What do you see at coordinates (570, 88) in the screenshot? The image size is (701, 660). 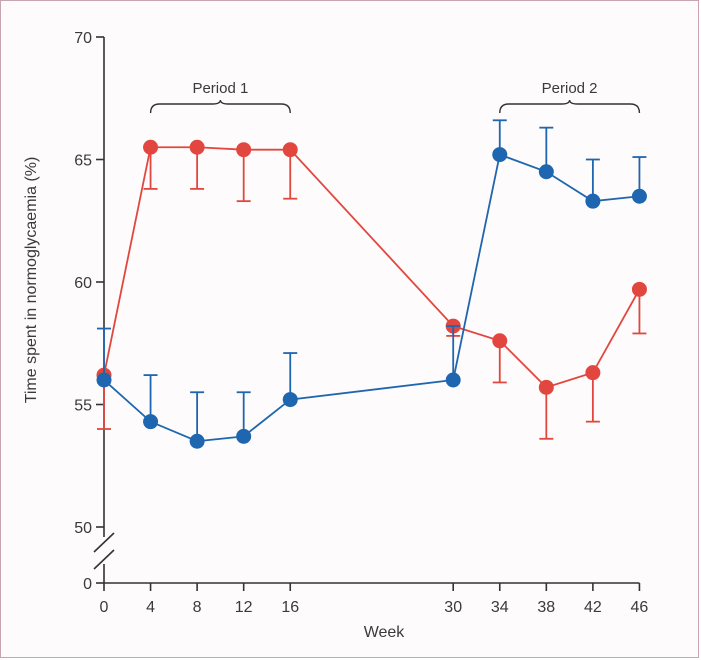 I see `period-label: Period 2` at bounding box center [570, 88].